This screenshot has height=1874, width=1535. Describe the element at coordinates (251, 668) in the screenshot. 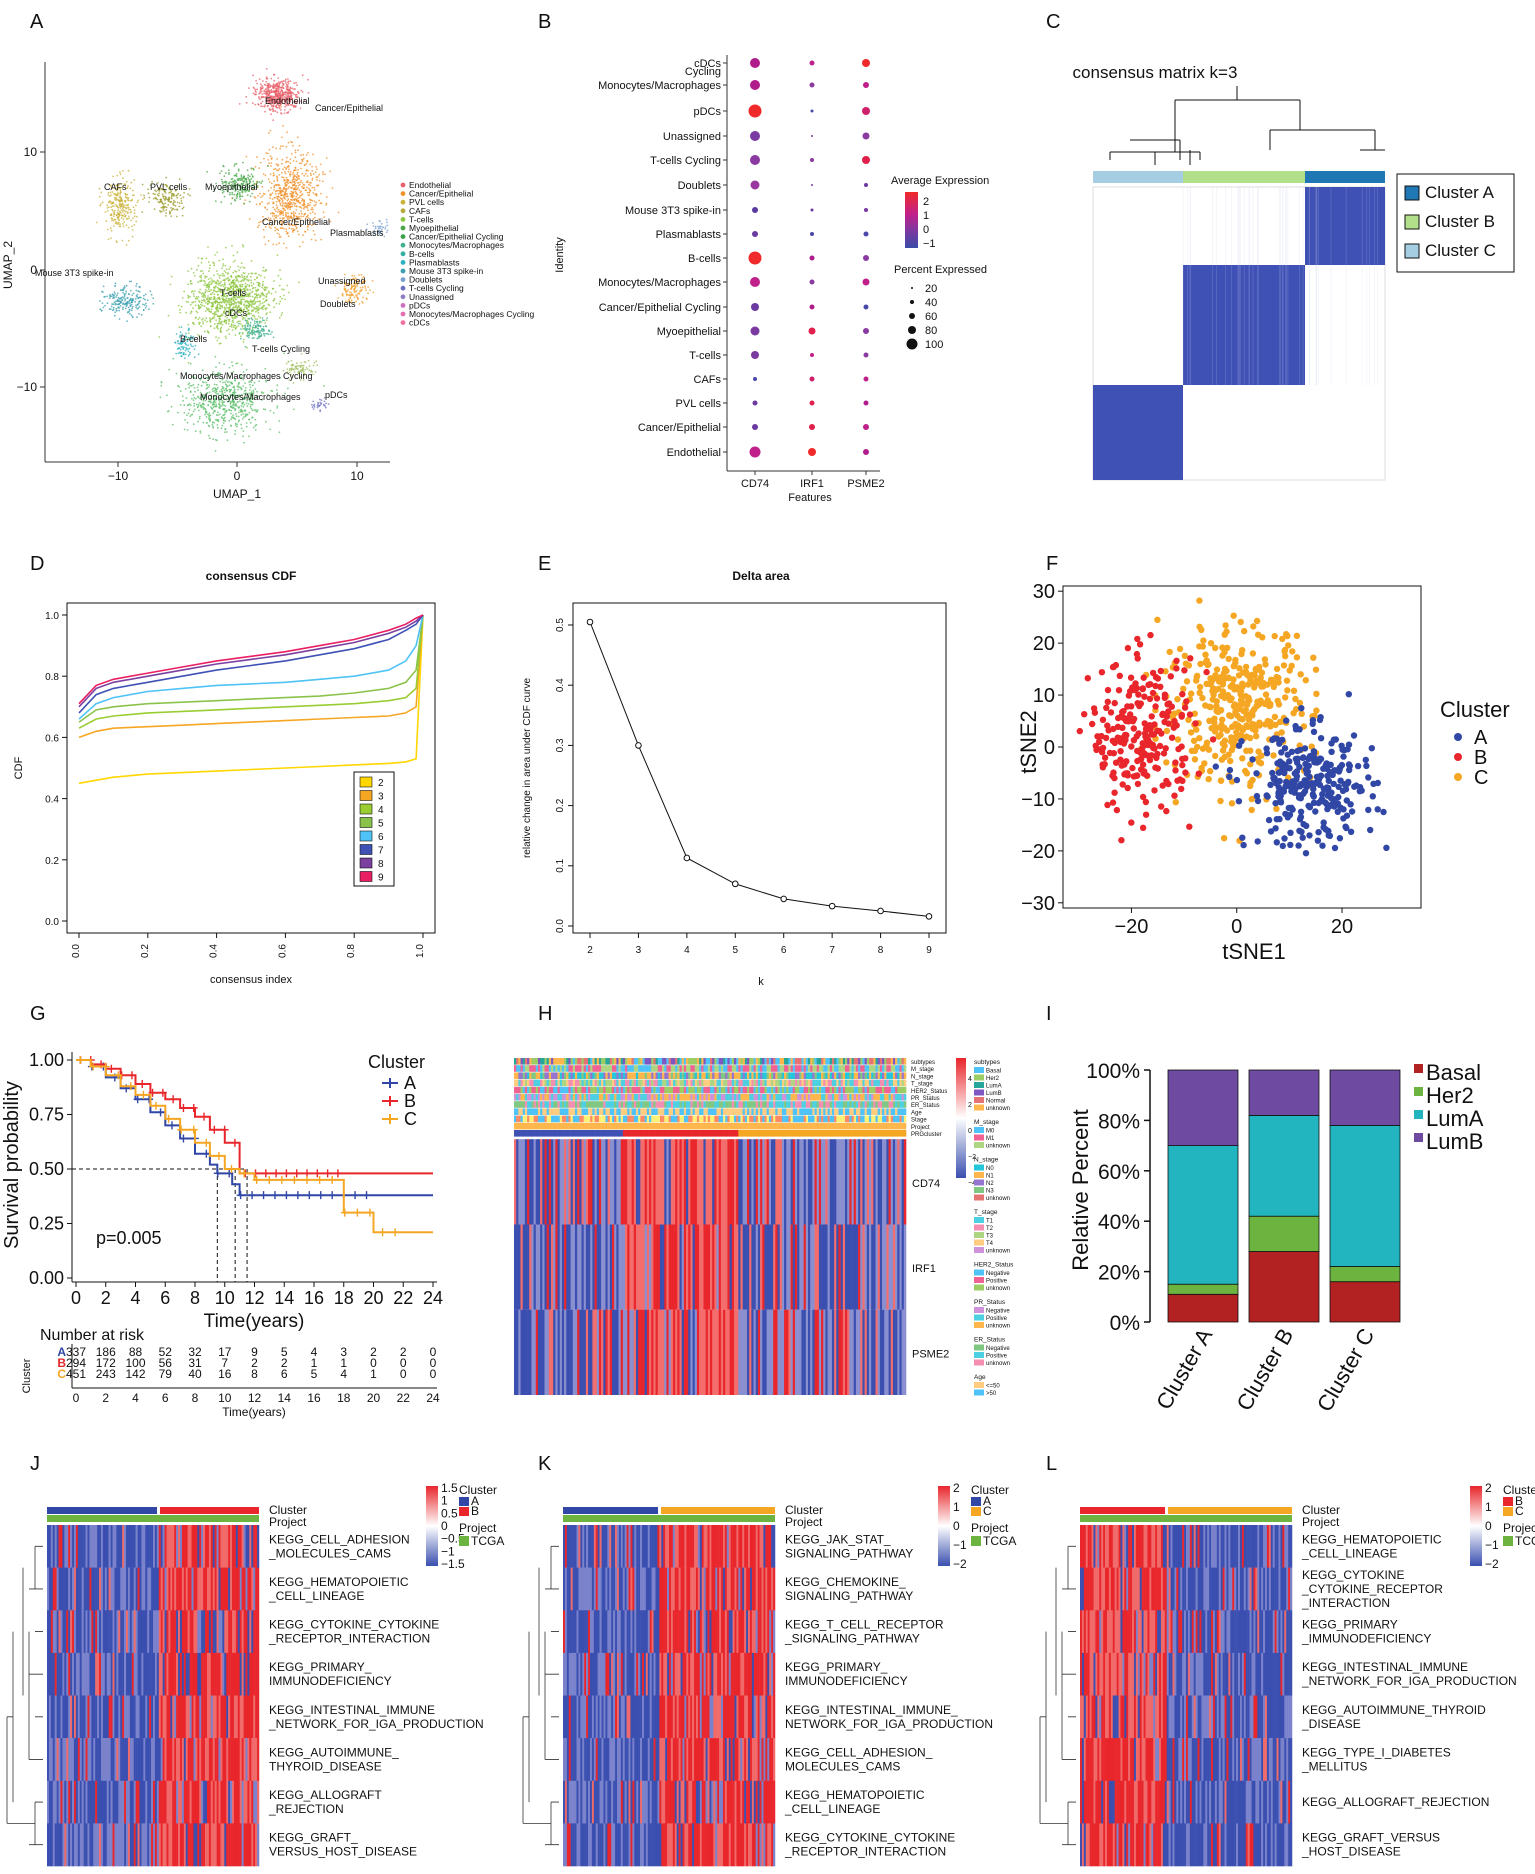

I see `cdf-line` at that location.